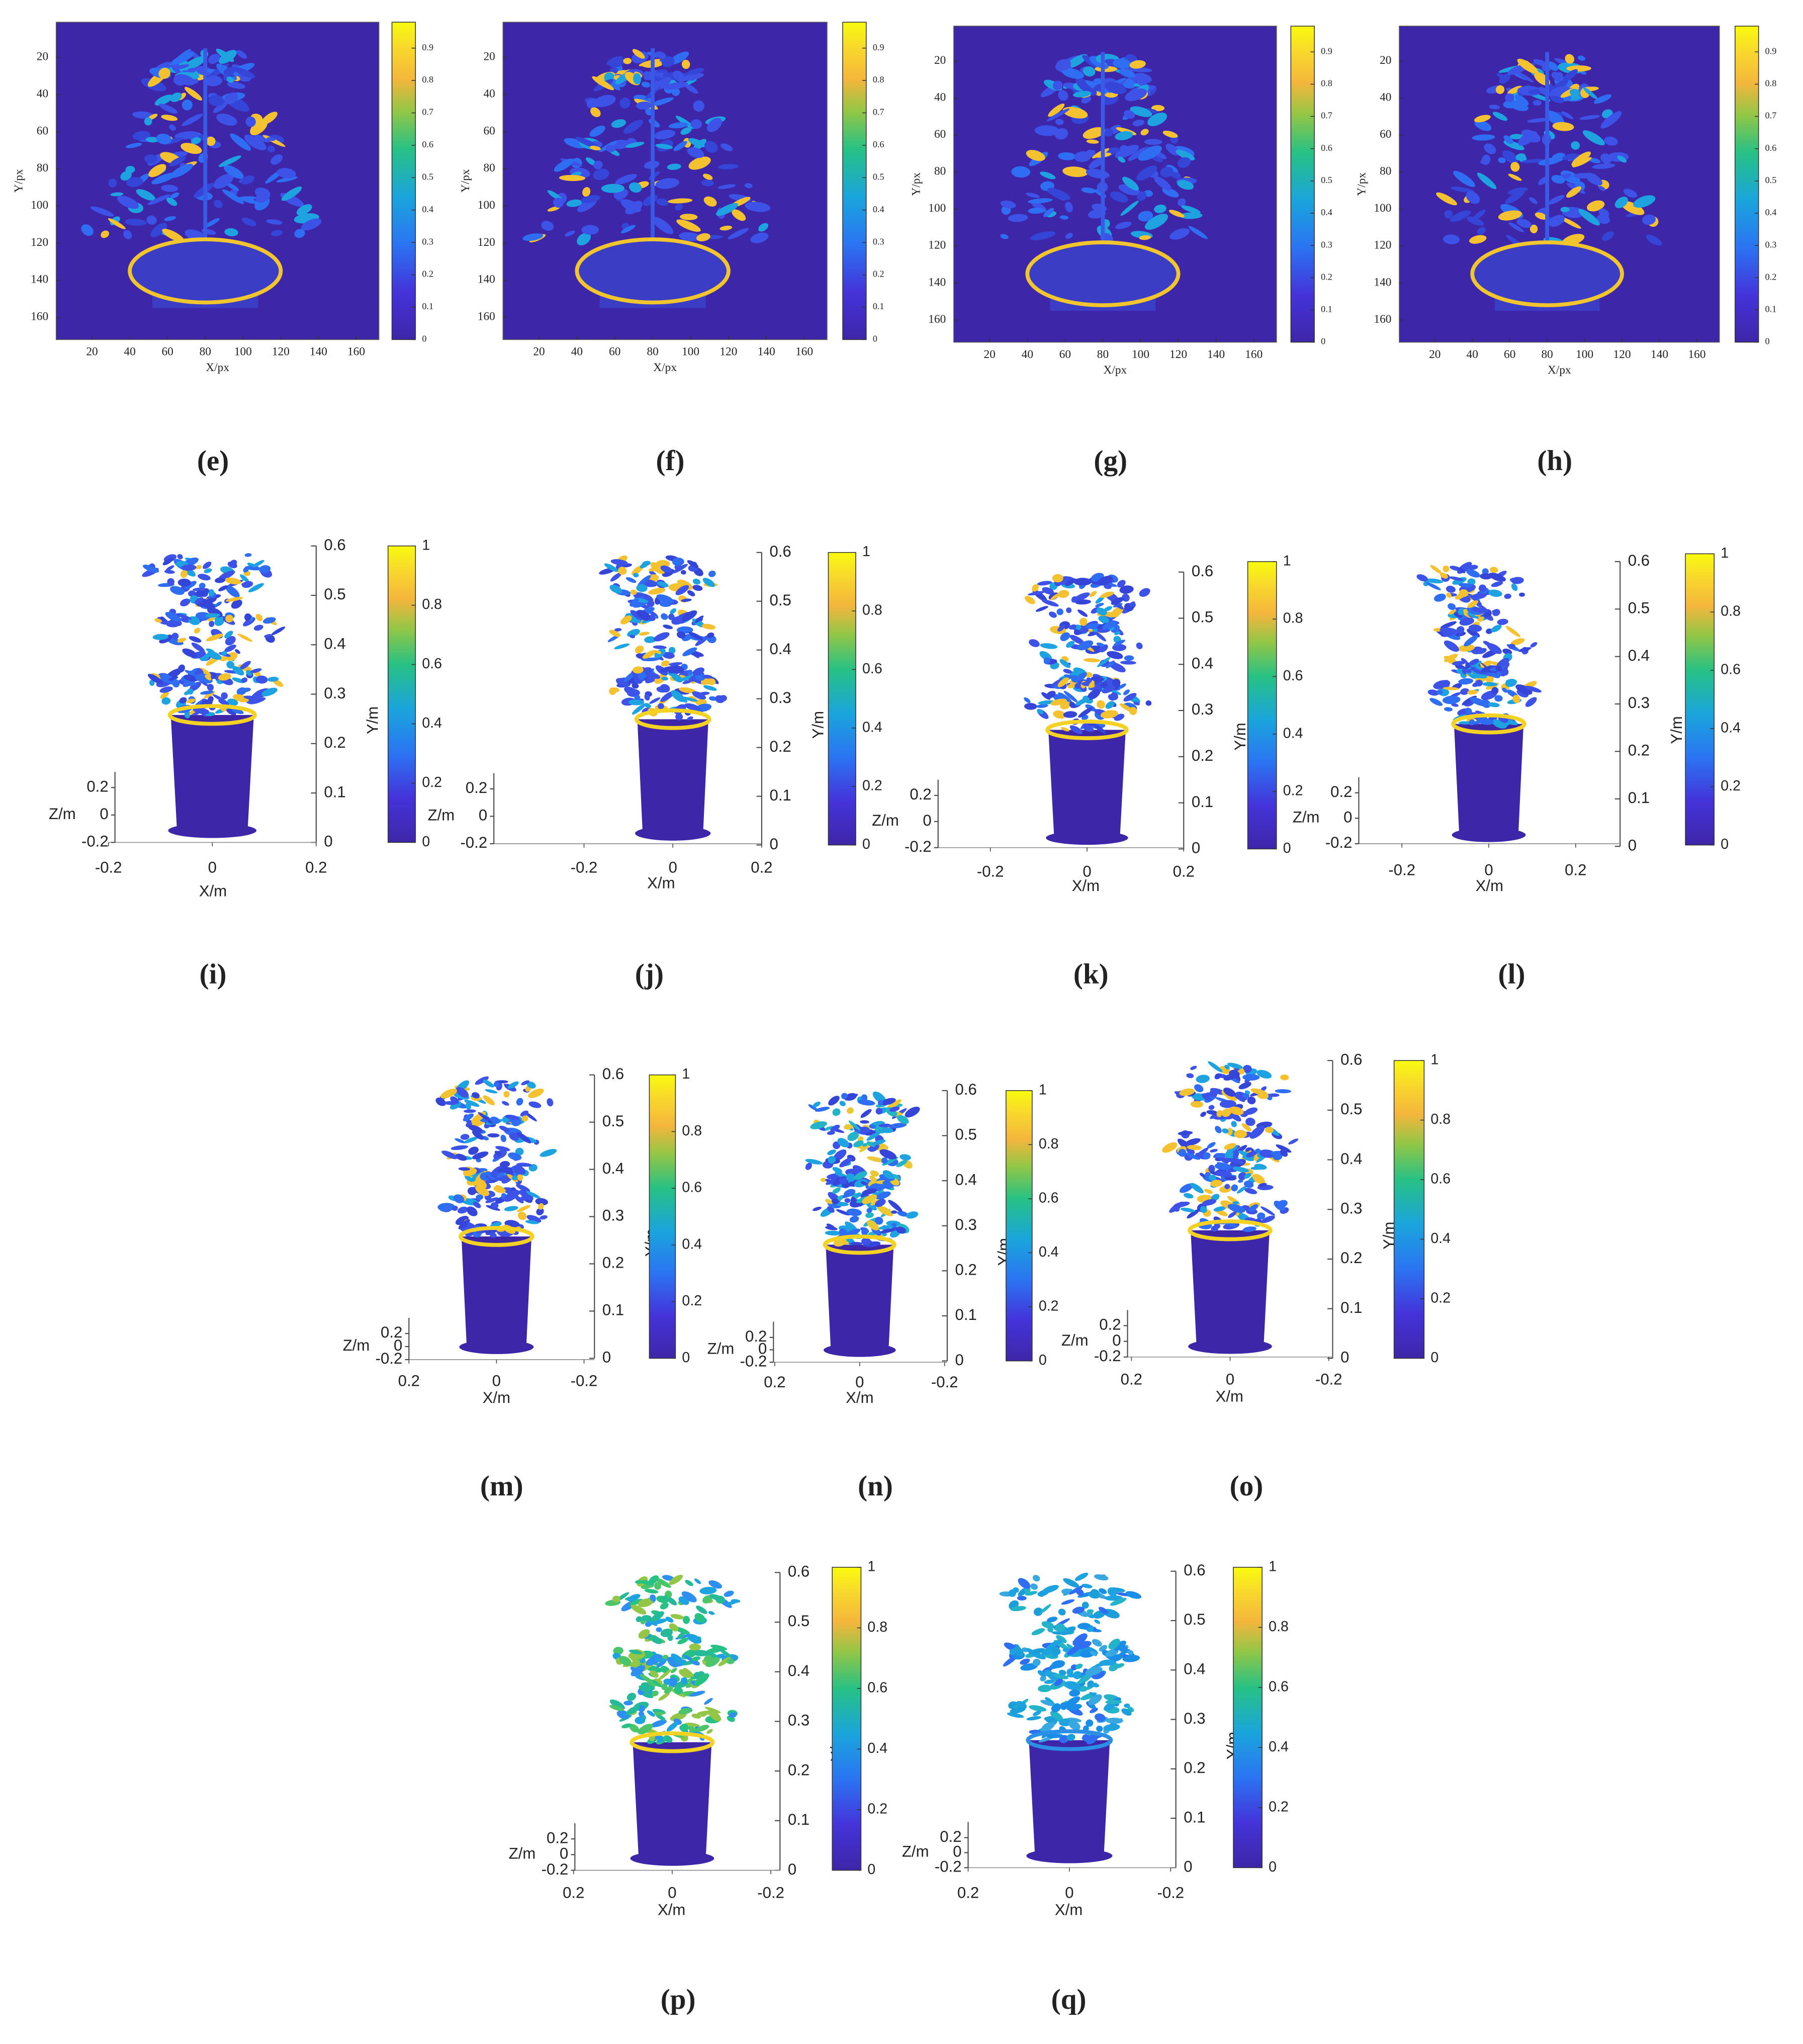  Describe the element at coordinates (427, 306) in the screenshot. I see `colorbar-tick-label: 0.1` at that location.